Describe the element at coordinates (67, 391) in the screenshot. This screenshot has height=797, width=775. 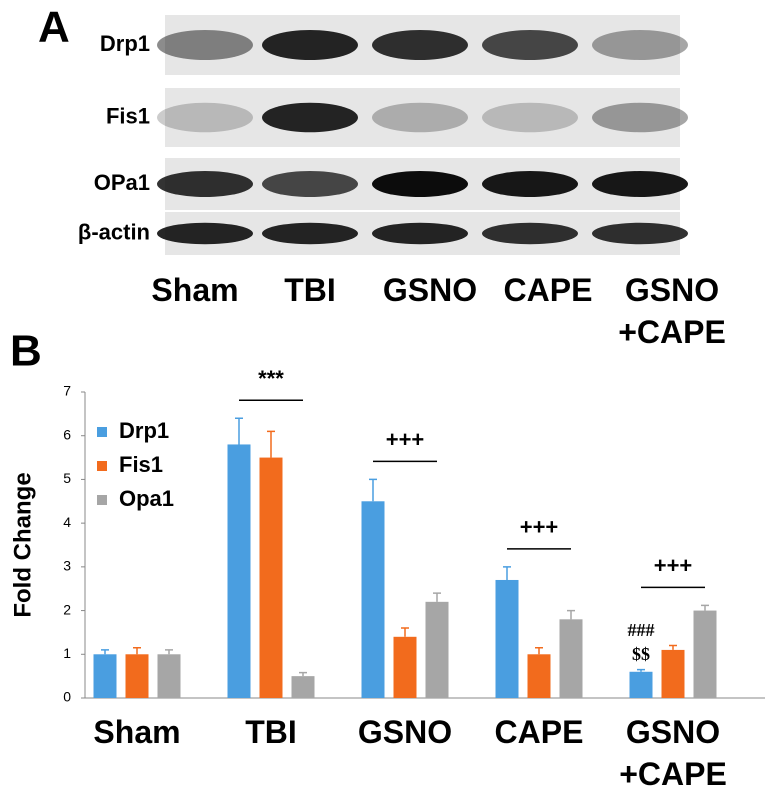
I see `y-tick-label: 7` at that location.